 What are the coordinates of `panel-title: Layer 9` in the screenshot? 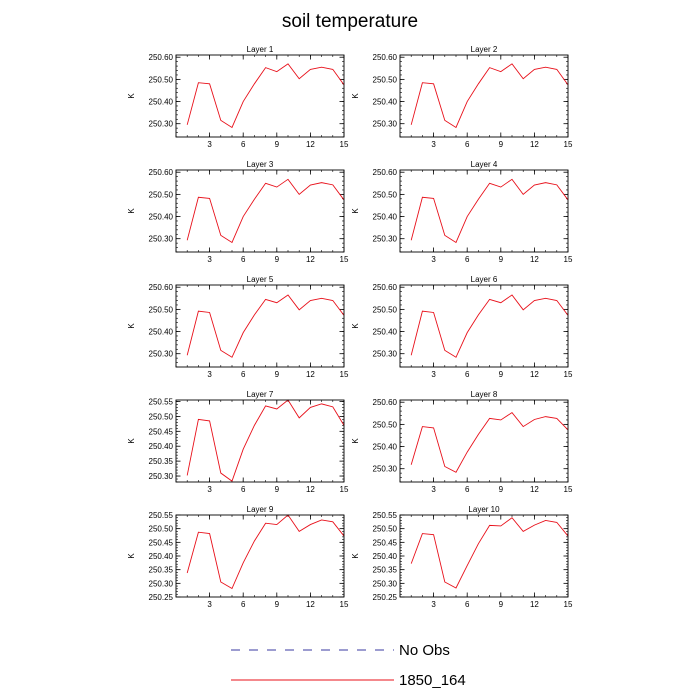 It's located at (260, 509).